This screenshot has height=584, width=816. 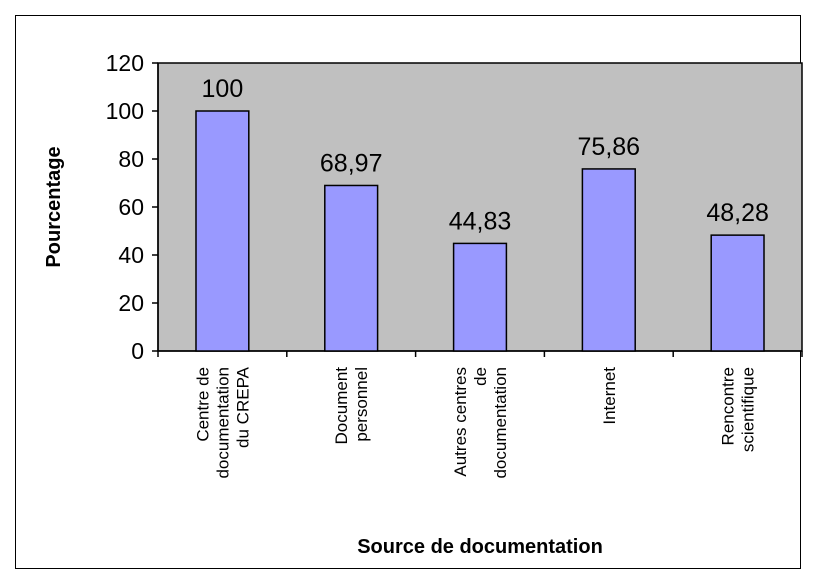 I want to click on y-tick-label: 0, so click(x=137, y=351).